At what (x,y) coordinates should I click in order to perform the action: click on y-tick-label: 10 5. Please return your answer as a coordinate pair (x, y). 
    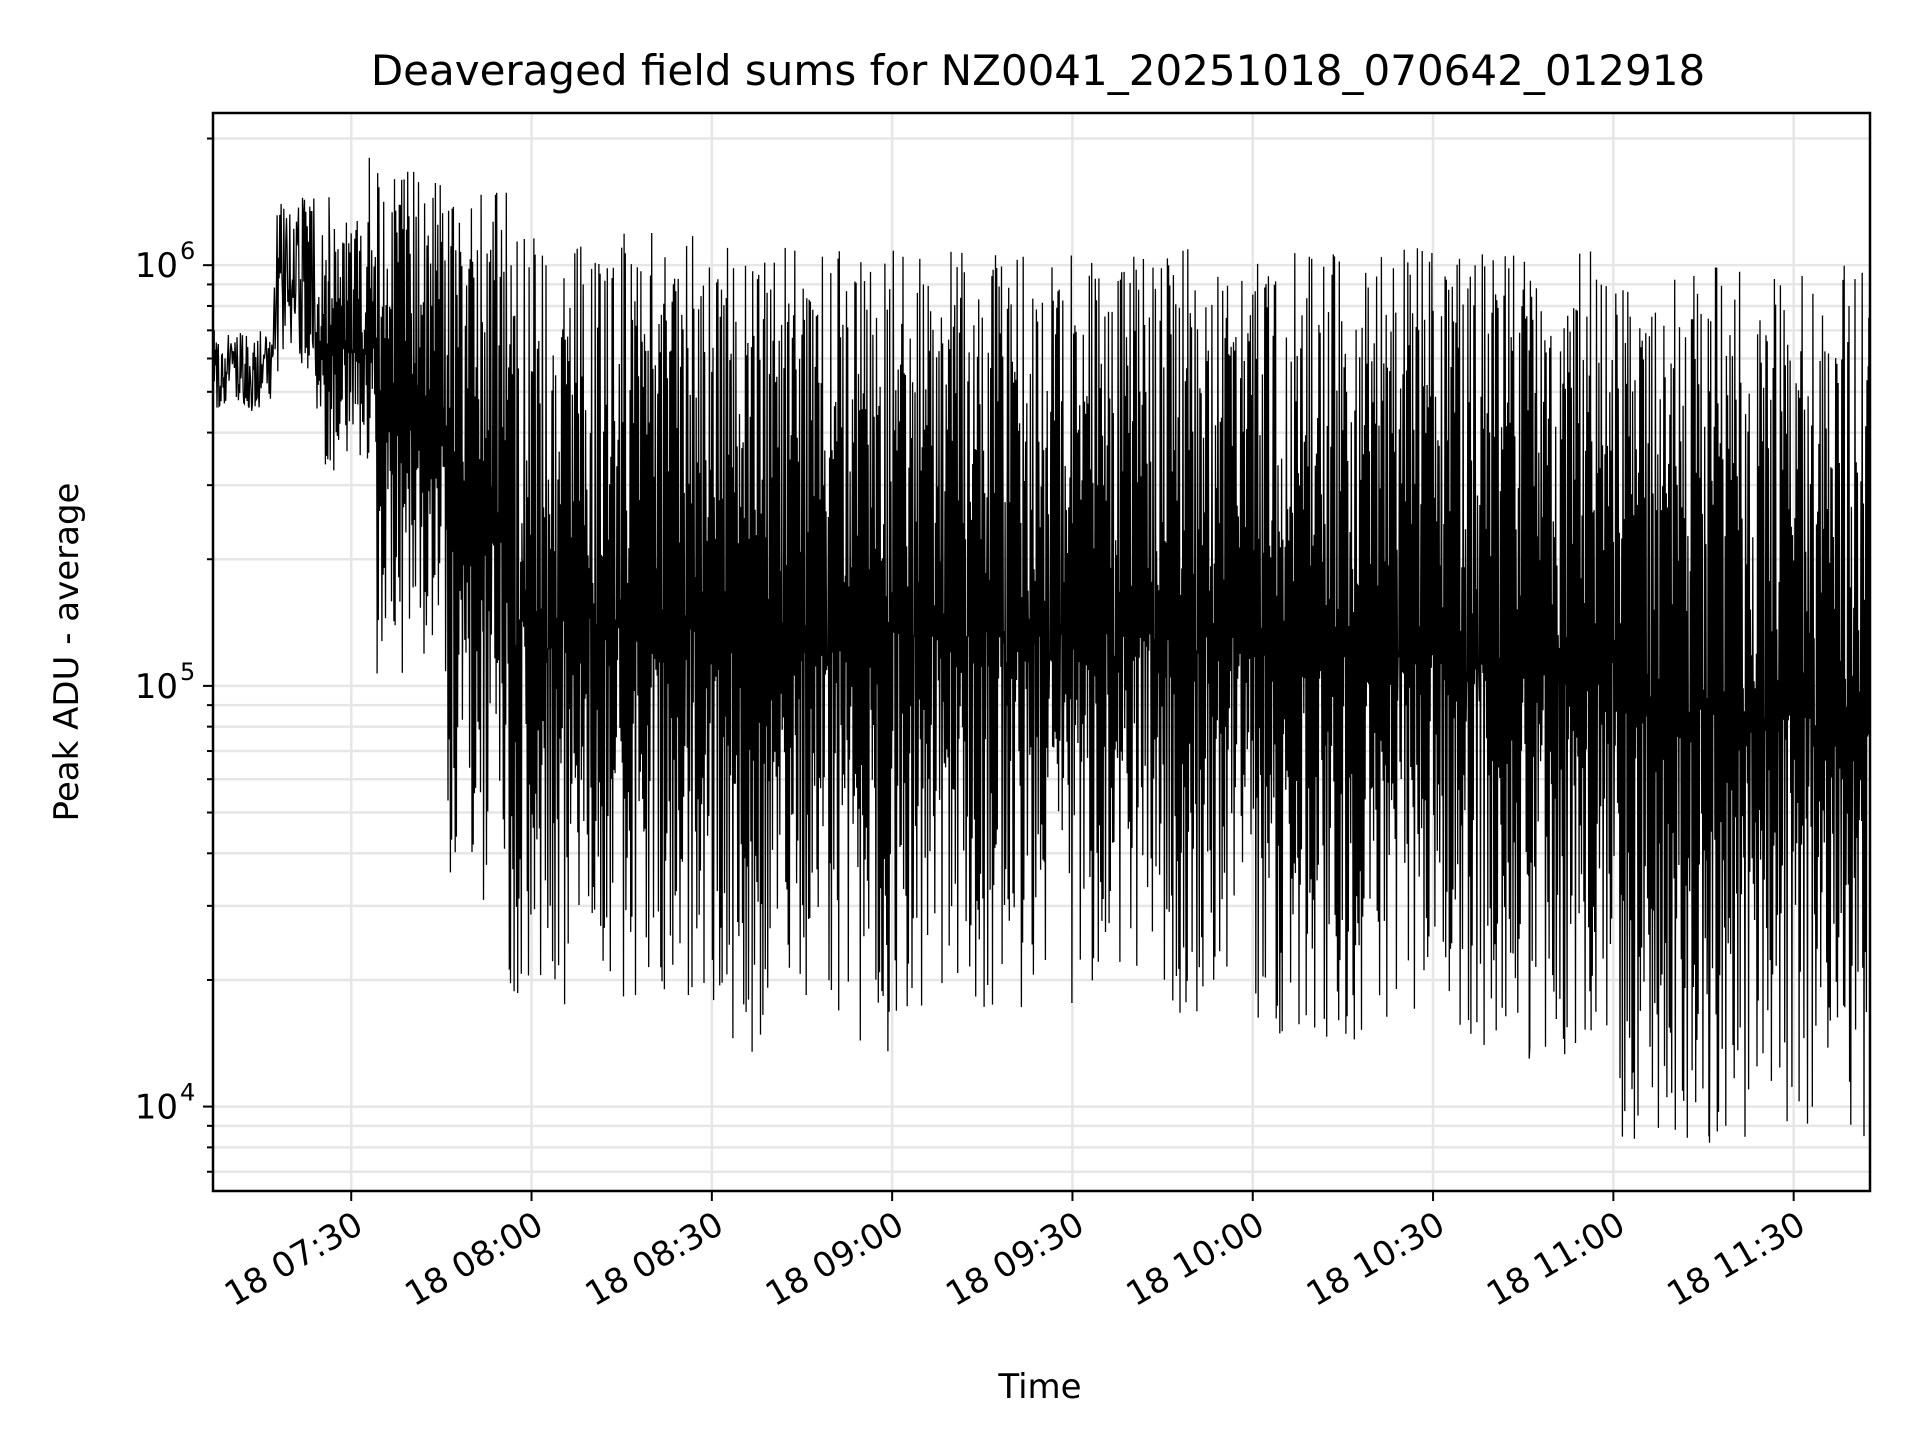
    Looking at the image, I should click on (165, 682).